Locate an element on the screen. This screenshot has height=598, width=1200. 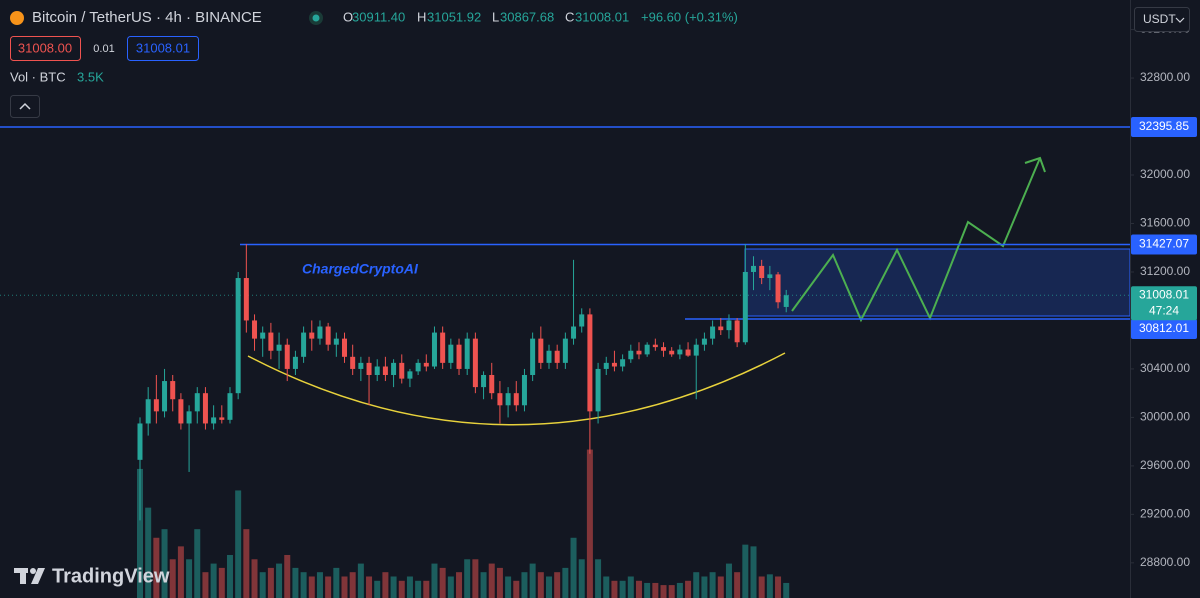
symbol: Bitcoin / TetherUS · 4h · BINANCE is located at coordinates (147, 17).